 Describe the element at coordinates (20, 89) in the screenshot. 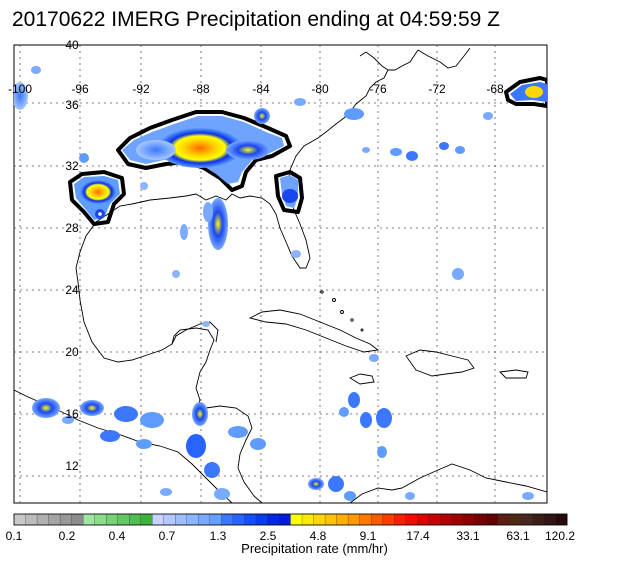

I see `lon-label: -100` at that location.